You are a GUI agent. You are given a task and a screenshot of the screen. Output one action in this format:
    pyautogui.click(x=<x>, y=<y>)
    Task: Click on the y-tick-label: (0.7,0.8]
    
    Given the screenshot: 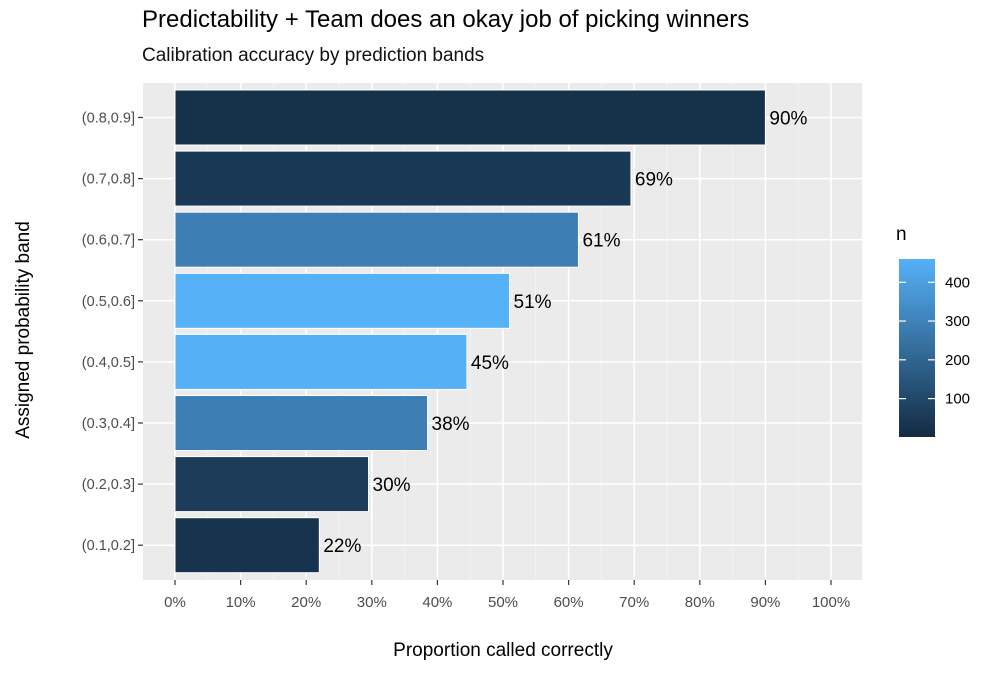 What is the action you would take?
    pyautogui.click(x=108, y=180)
    